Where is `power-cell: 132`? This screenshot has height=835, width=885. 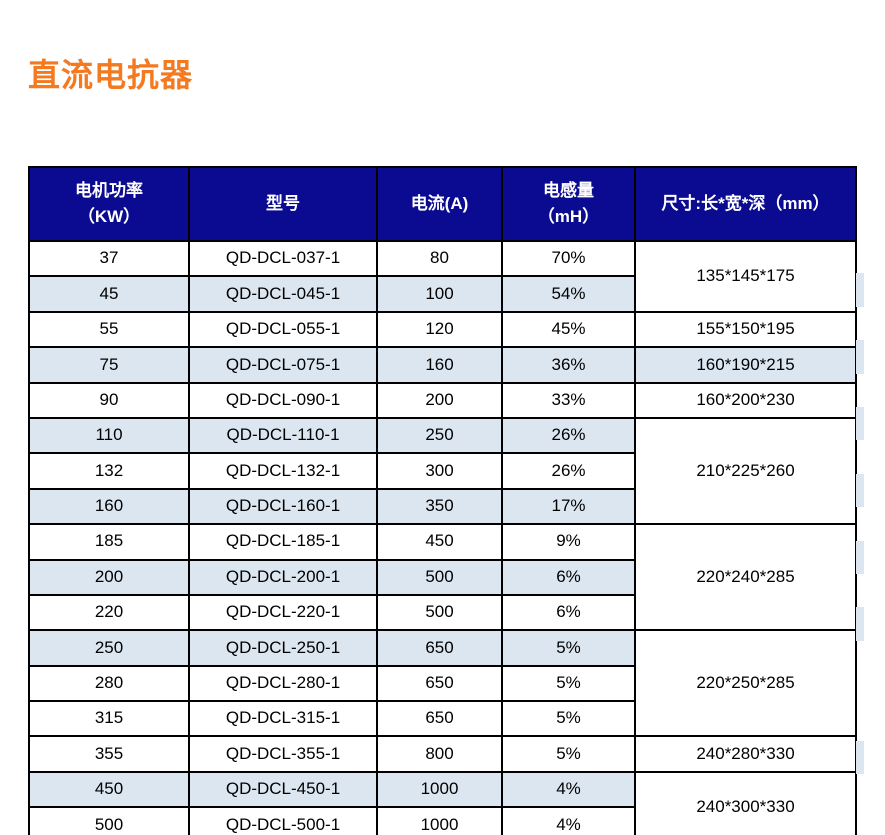
power-cell: 132 is located at coordinates (109, 471).